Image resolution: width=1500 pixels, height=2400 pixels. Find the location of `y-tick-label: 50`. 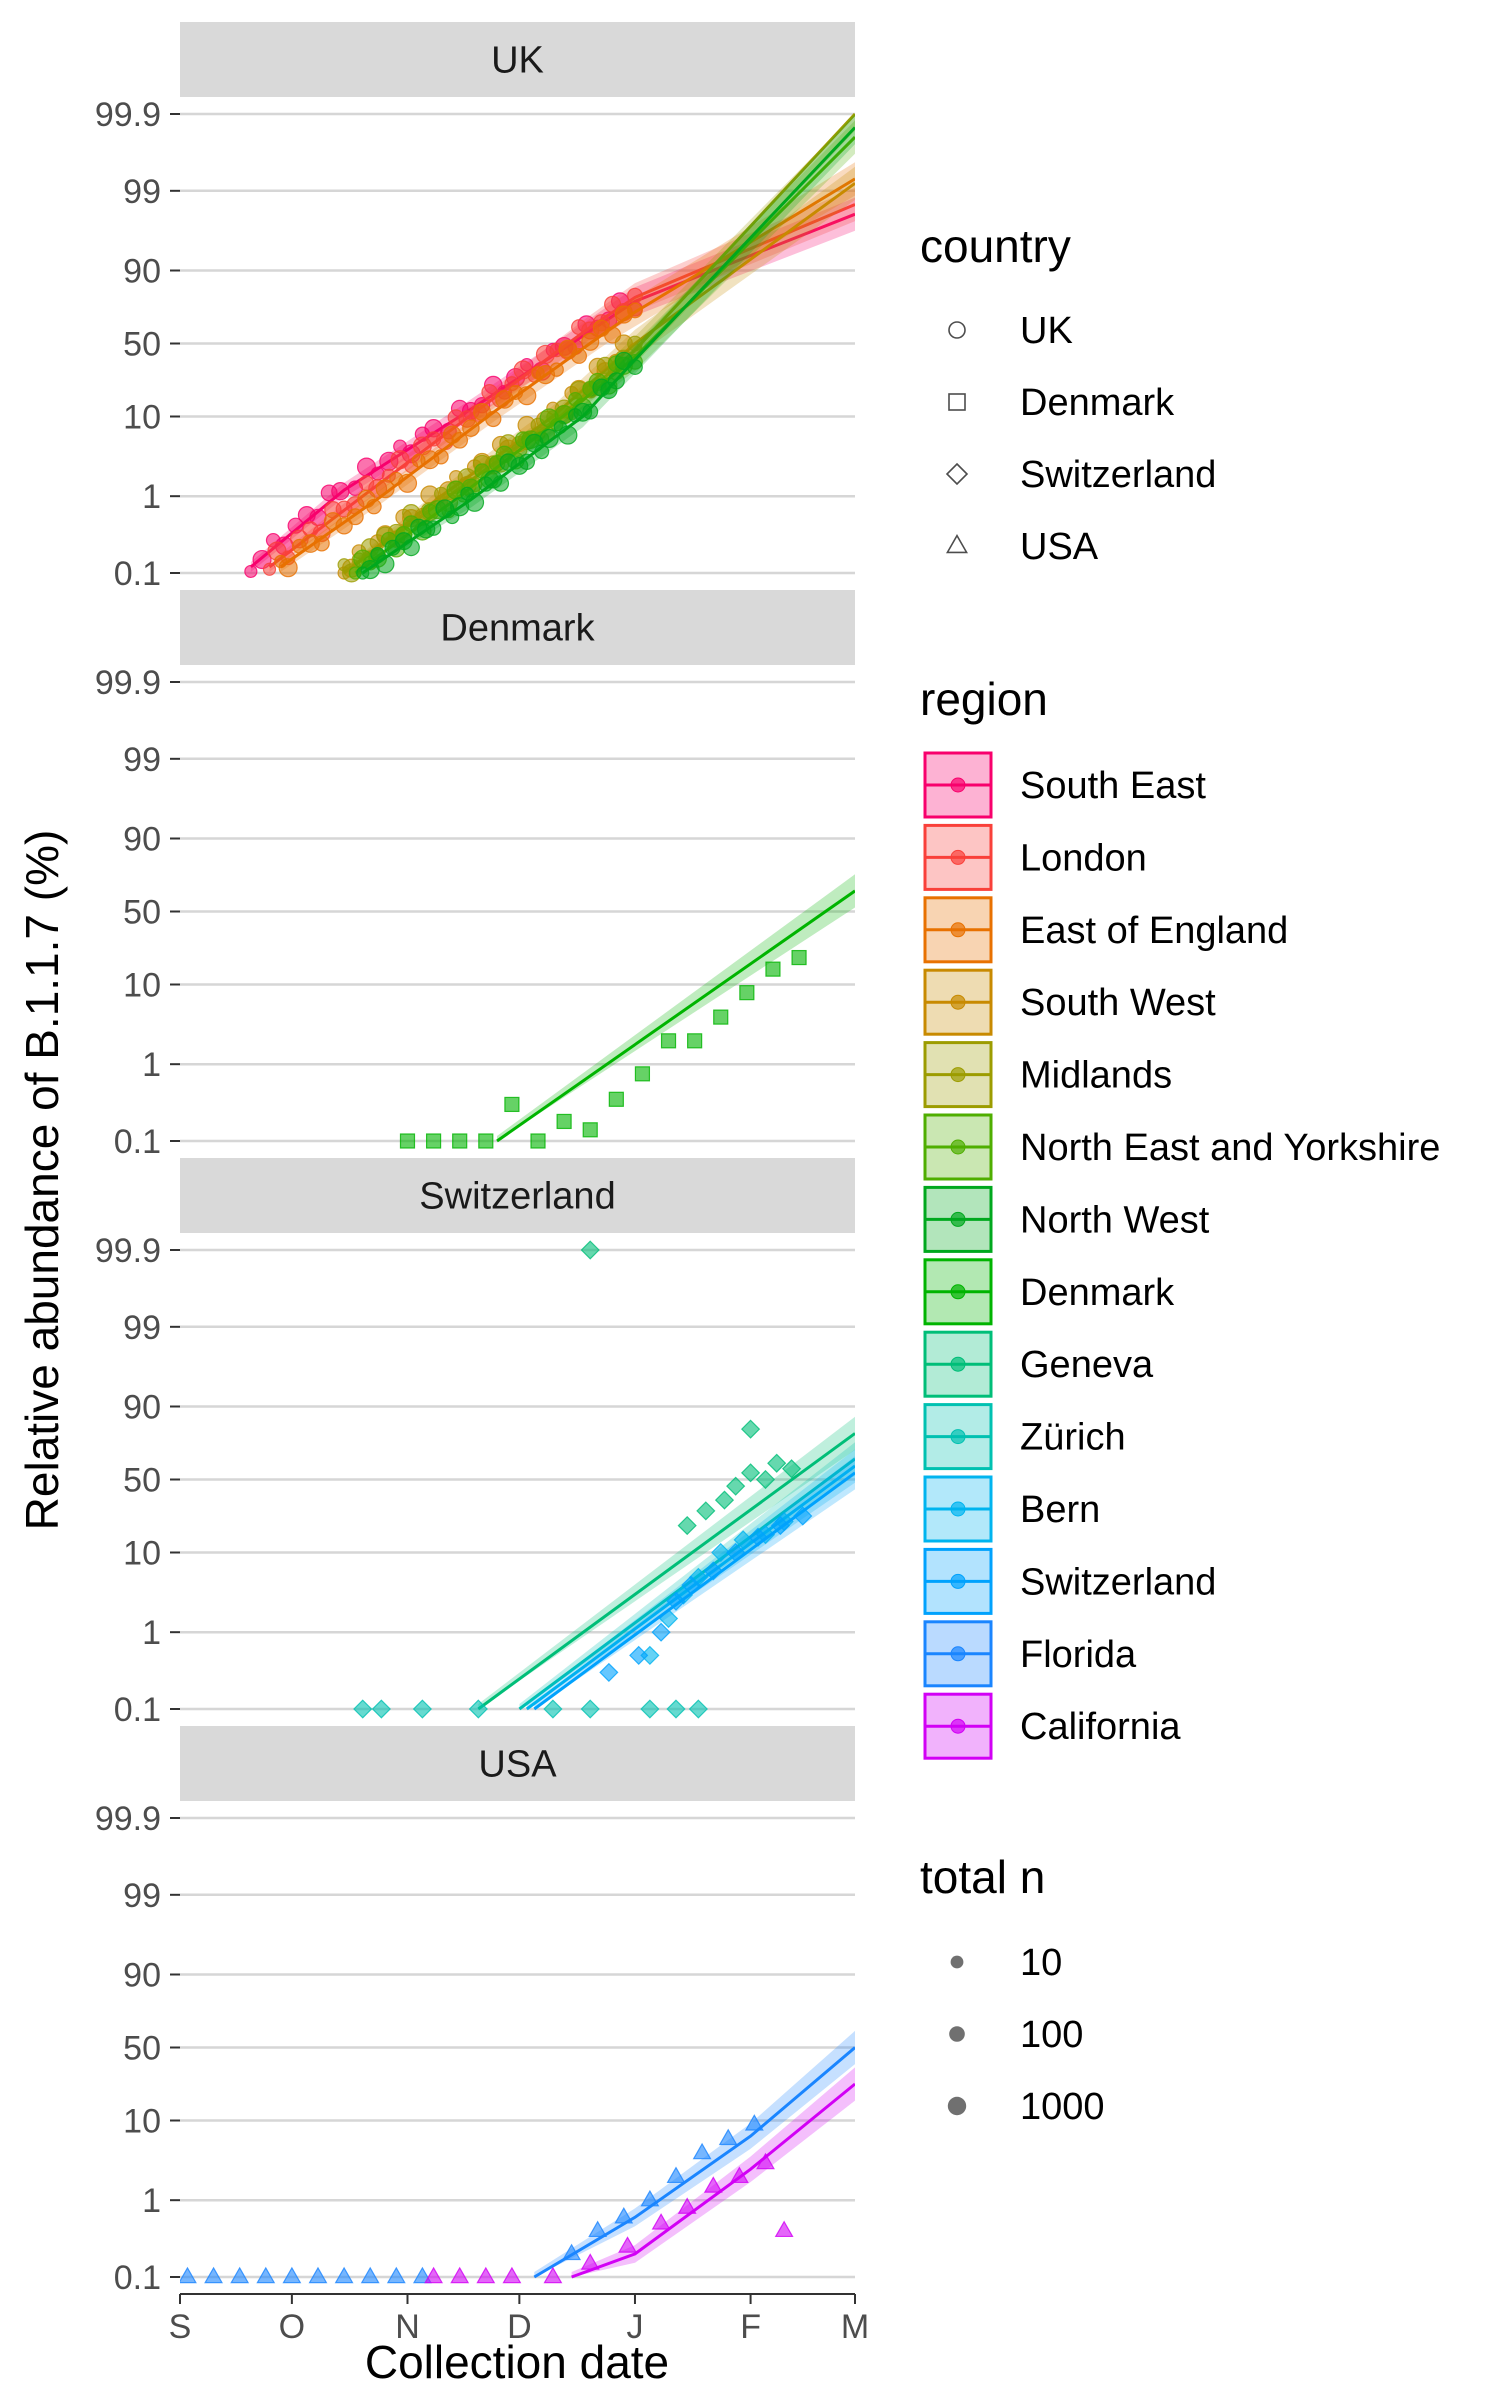

y-tick-label: 50 is located at coordinates (142, 345).